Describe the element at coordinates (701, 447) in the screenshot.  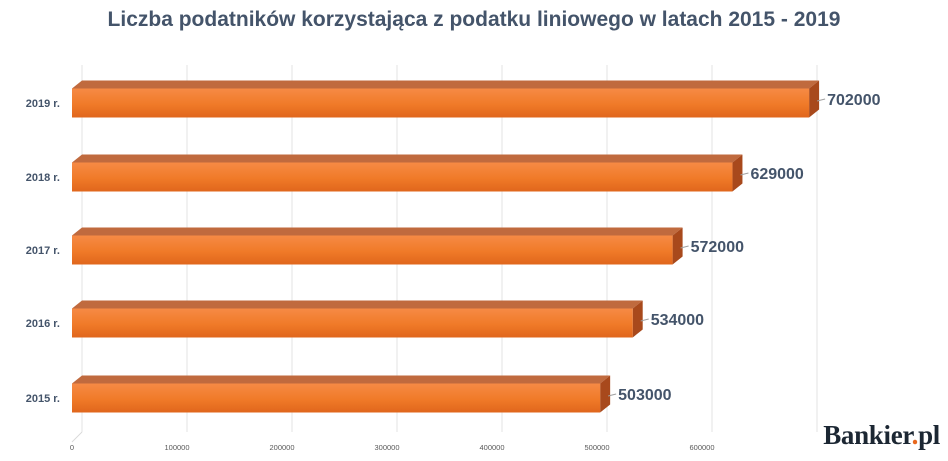
I see `x-tick-label: 600000` at that location.